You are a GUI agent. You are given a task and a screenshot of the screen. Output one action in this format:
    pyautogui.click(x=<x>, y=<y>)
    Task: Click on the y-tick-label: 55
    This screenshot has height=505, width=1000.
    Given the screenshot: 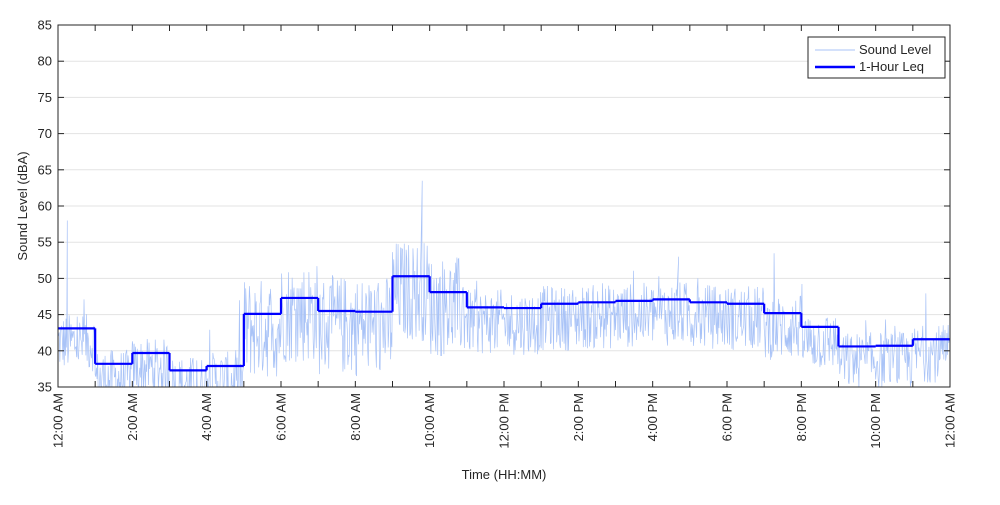 What is the action you would take?
    pyautogui.click(x=45, y=242)
    